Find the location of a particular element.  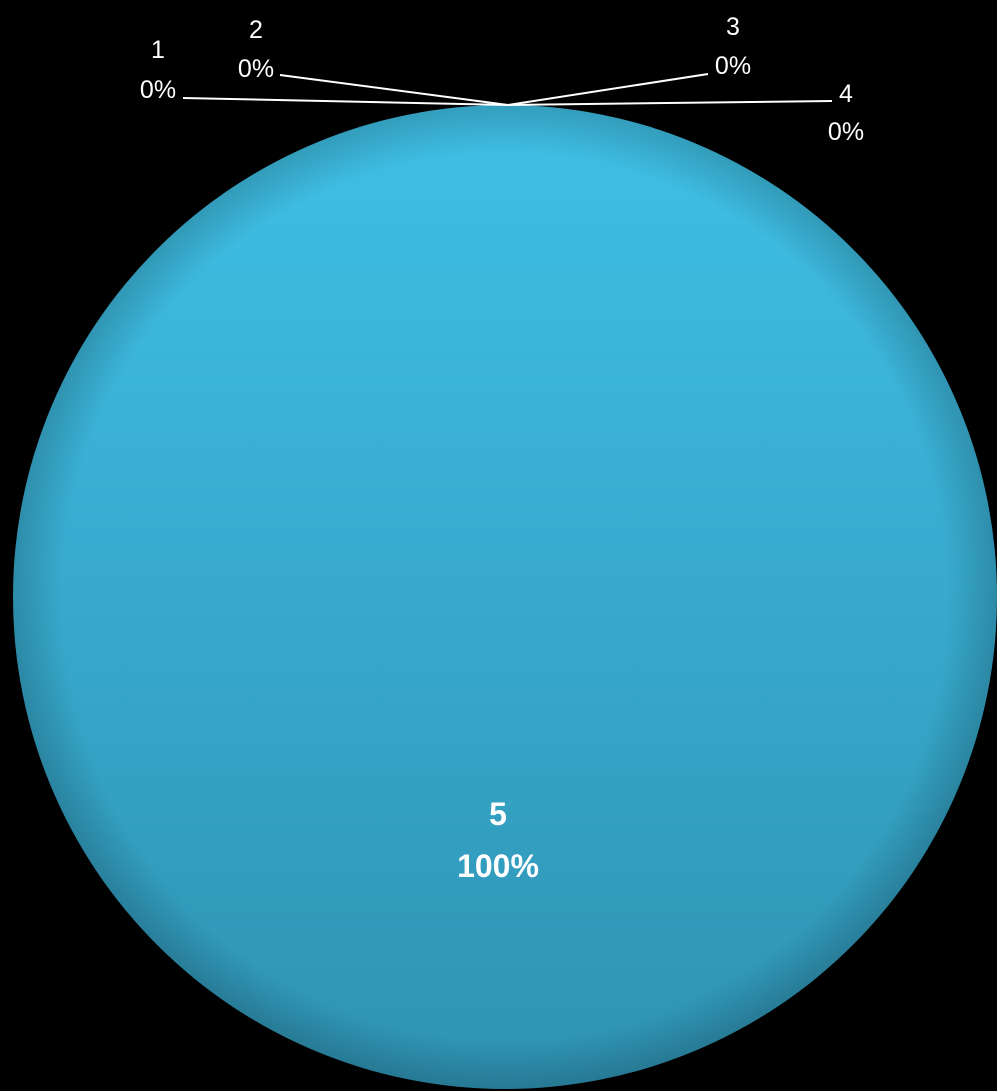

slice-label-category-3: 3 is located at coordinates (733, 27).